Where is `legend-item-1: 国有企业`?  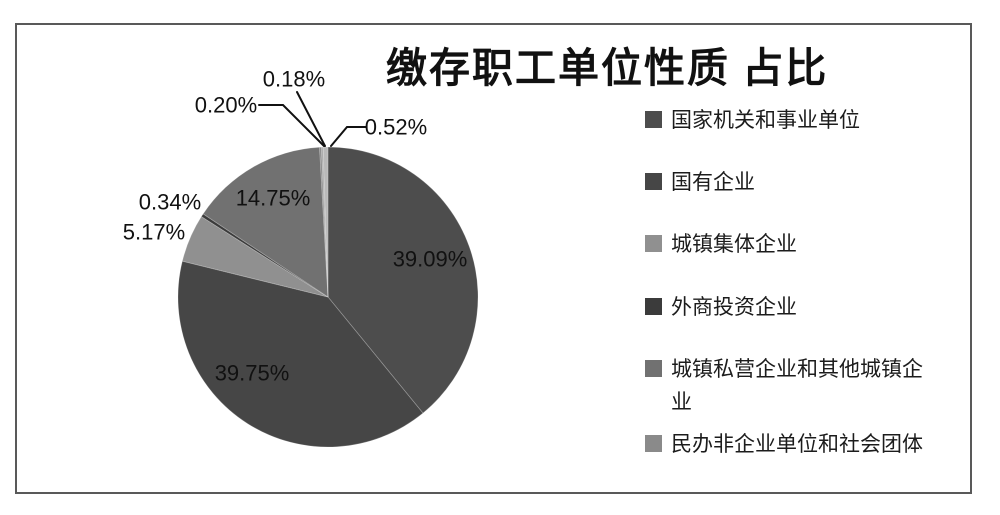 legend-item-1: 国有企业 is located at coordinates (802, 182).